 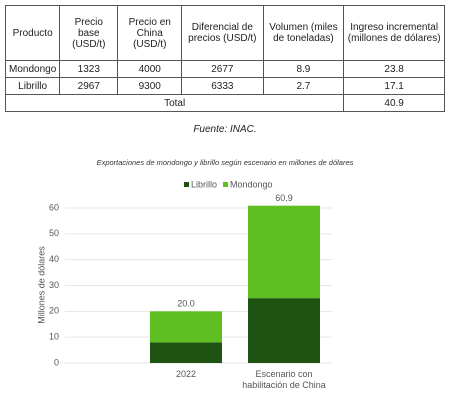 What do you see at coordinates (54, 285) in the screenshot?
I see `y-tick-label: 30` at bounding box center [54, 285].